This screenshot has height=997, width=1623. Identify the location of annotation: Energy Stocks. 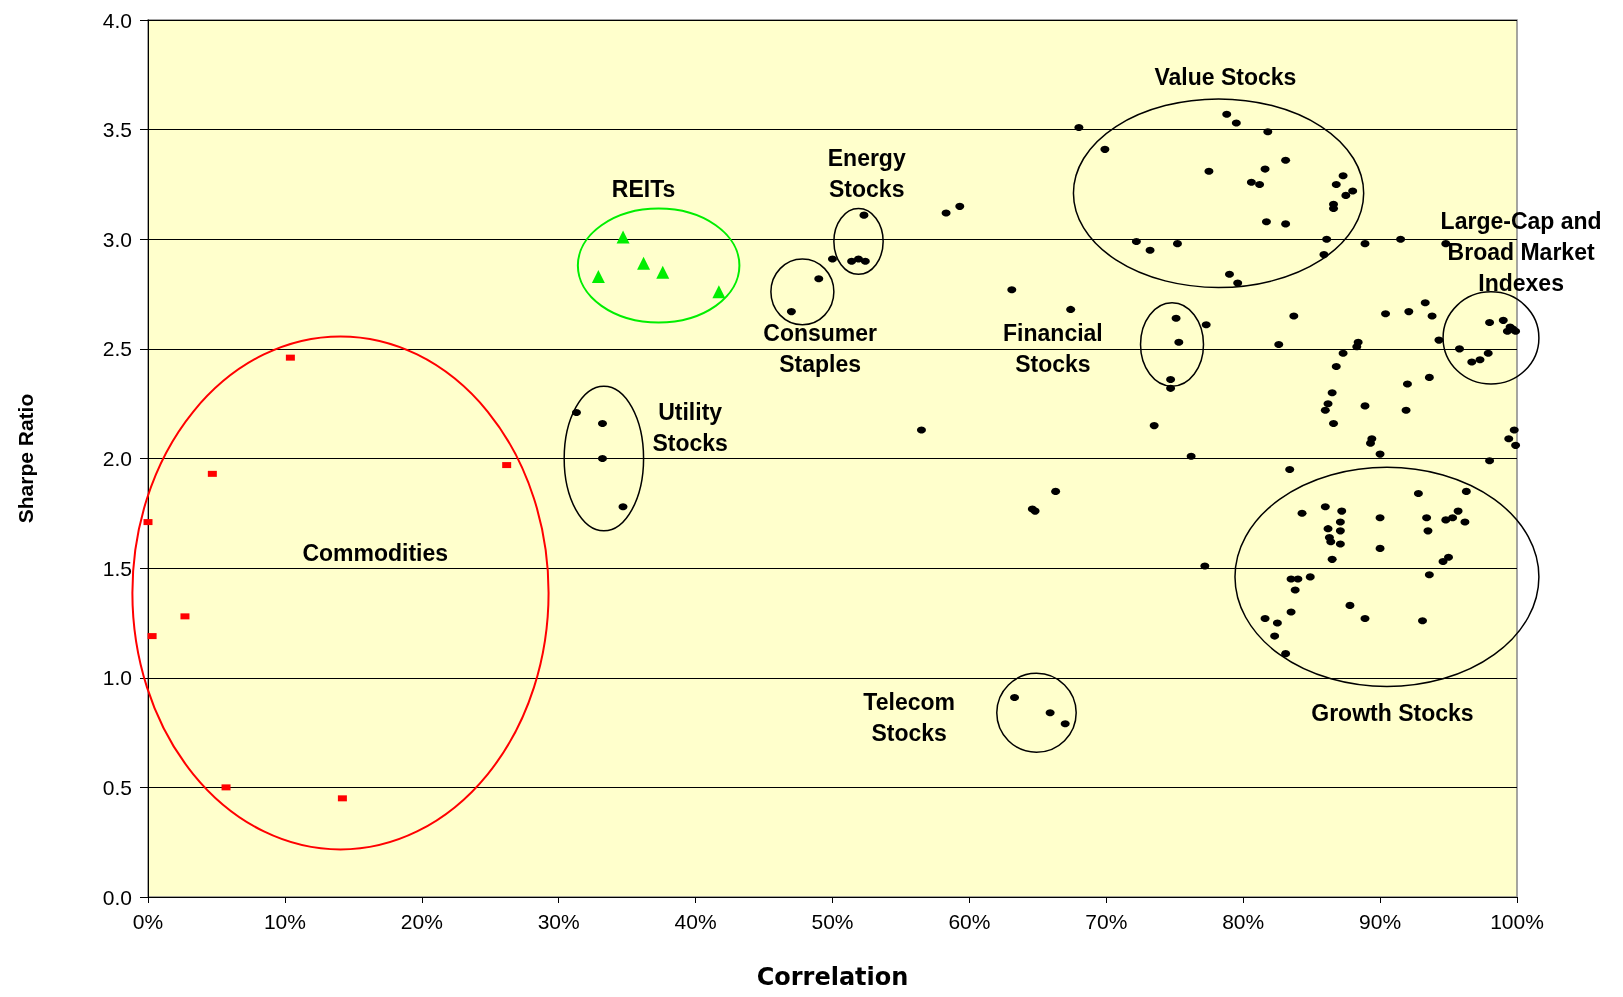
(866, 173).